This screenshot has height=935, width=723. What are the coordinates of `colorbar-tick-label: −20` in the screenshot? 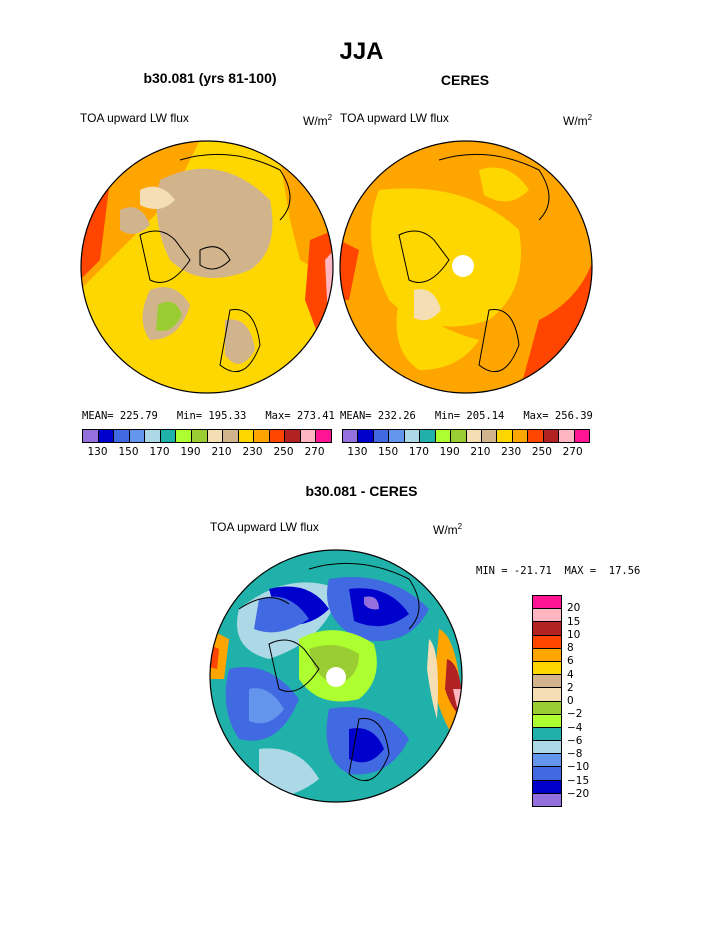 It's located at (578, 793).